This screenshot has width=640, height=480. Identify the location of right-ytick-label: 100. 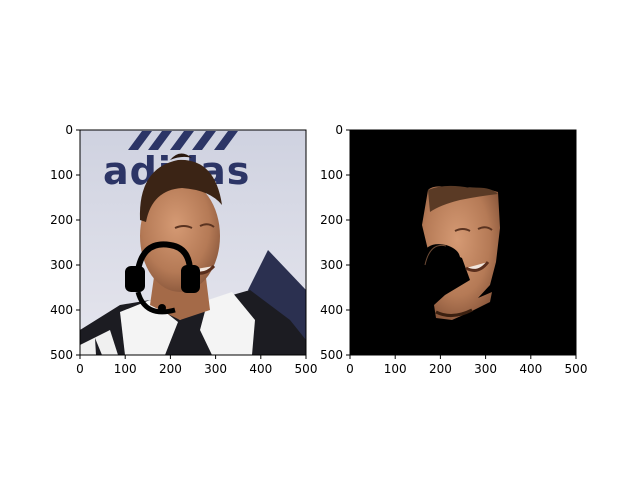
(331, 175).